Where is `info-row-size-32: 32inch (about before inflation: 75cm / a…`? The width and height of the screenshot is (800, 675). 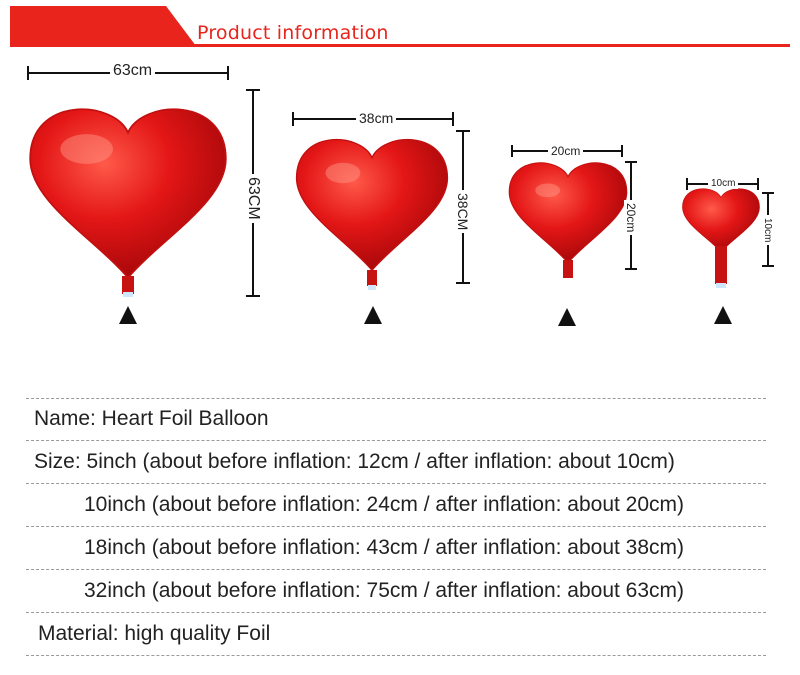 info-row-size-32: 32inch (about before inflation: 75cm / a… is located at coordinates (396, 591).